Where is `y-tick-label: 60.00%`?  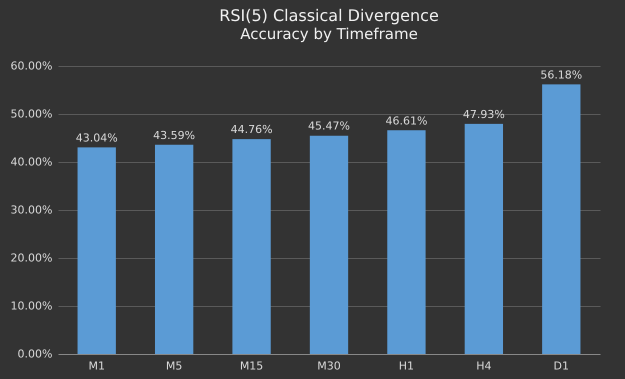
y-tick-label: 60.00% is located at coordinates (31, 66).